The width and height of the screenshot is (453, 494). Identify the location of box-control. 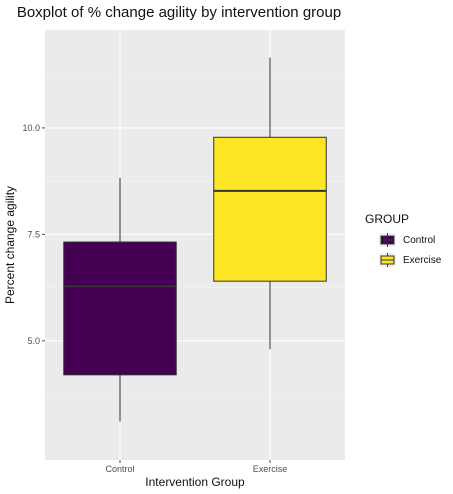
(120, 299).